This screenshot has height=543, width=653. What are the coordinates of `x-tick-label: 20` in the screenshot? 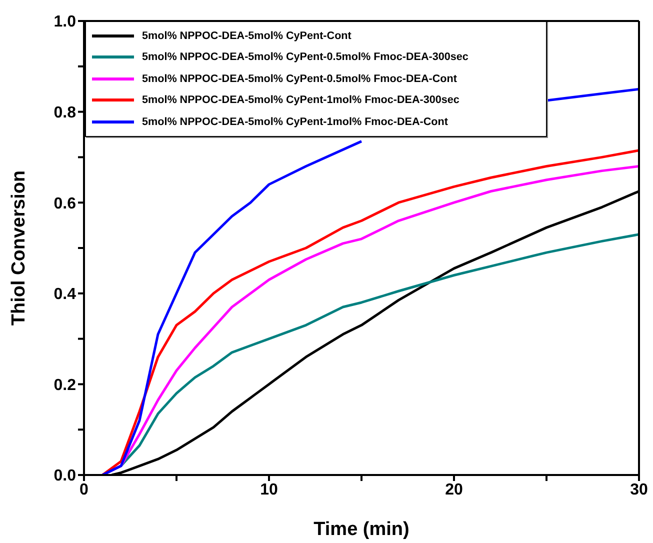 It's located at (454, 489).